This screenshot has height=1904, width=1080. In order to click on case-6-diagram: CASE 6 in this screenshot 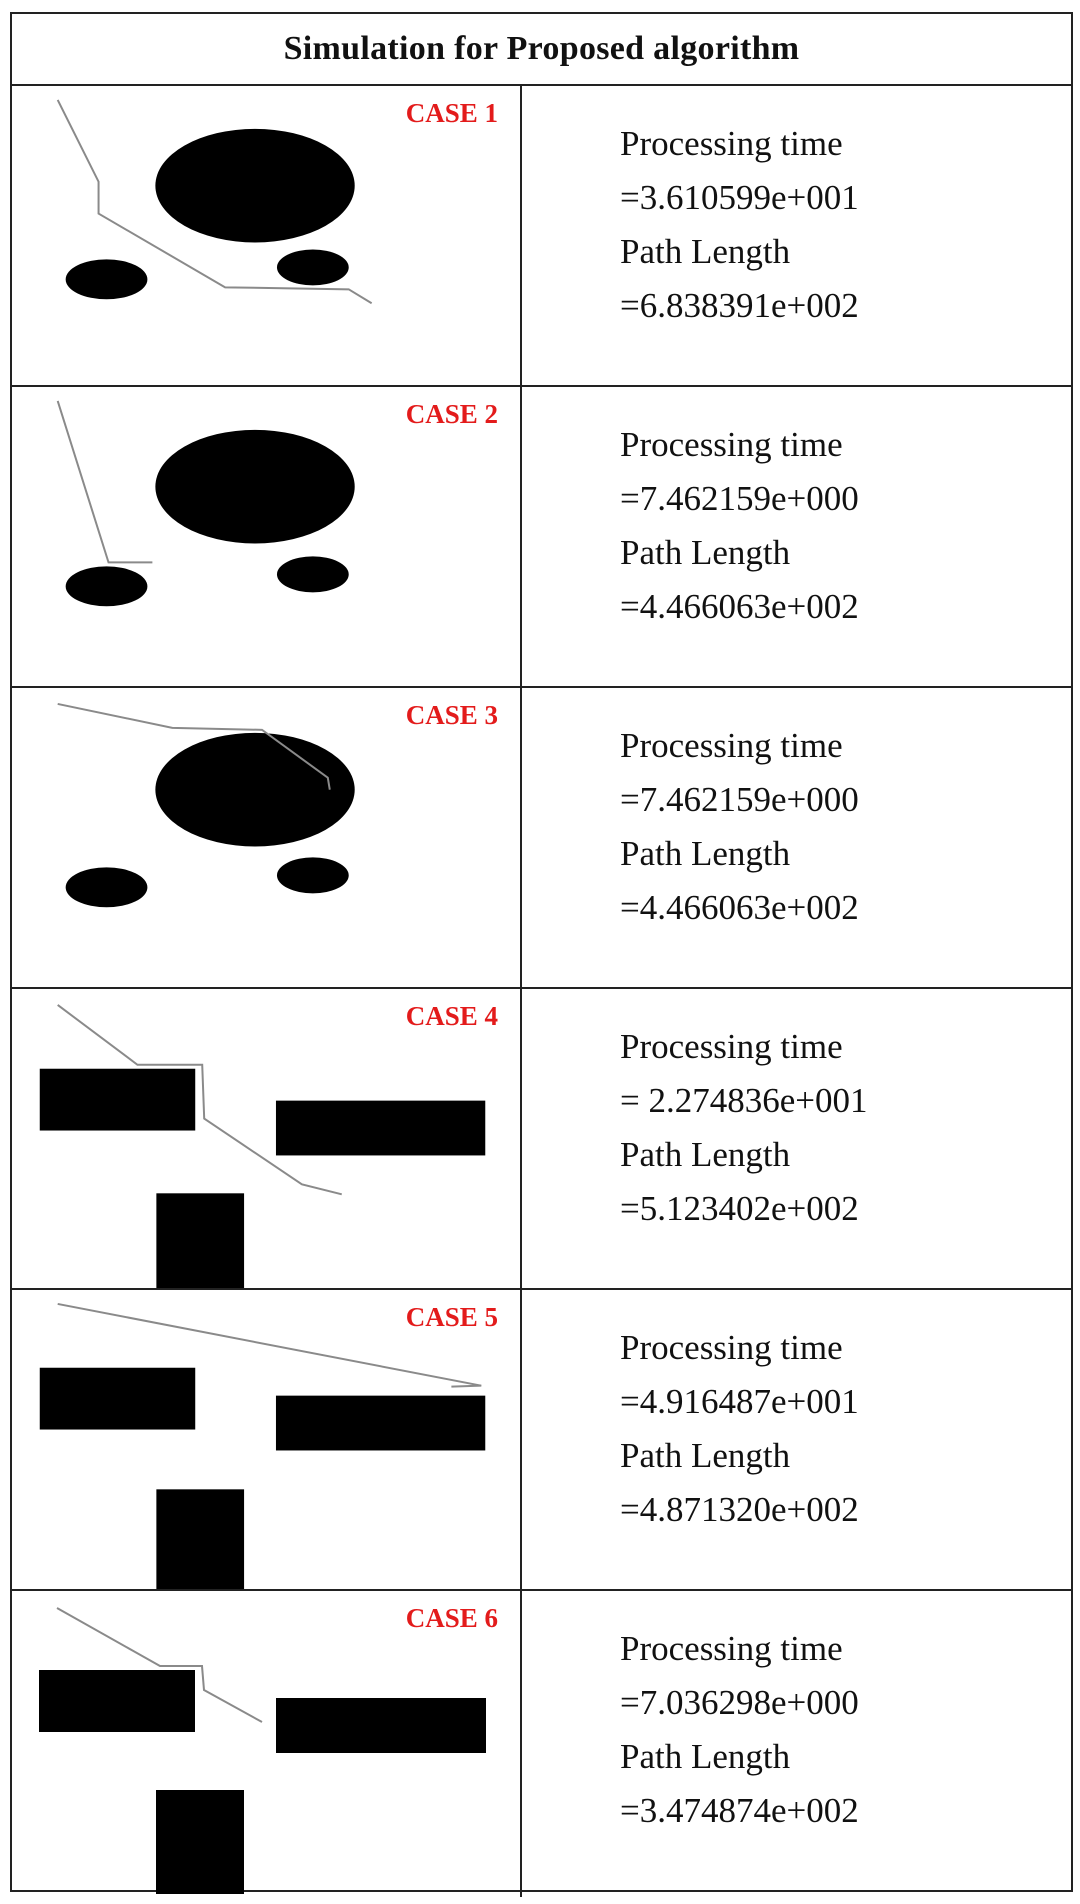, I will do `click(267, 1744)`.